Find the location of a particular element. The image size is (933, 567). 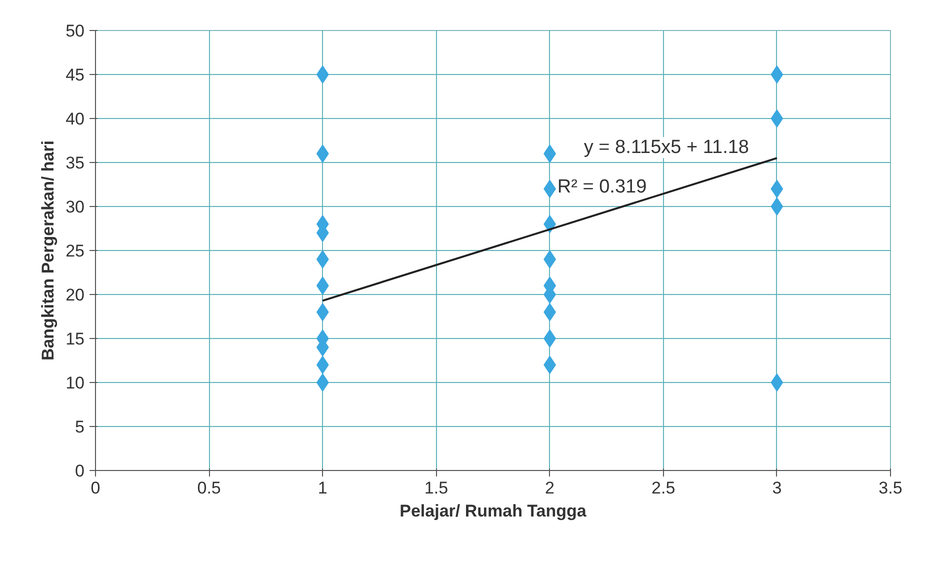

y-tick-label: 20 is located at coordinates (75, 295).